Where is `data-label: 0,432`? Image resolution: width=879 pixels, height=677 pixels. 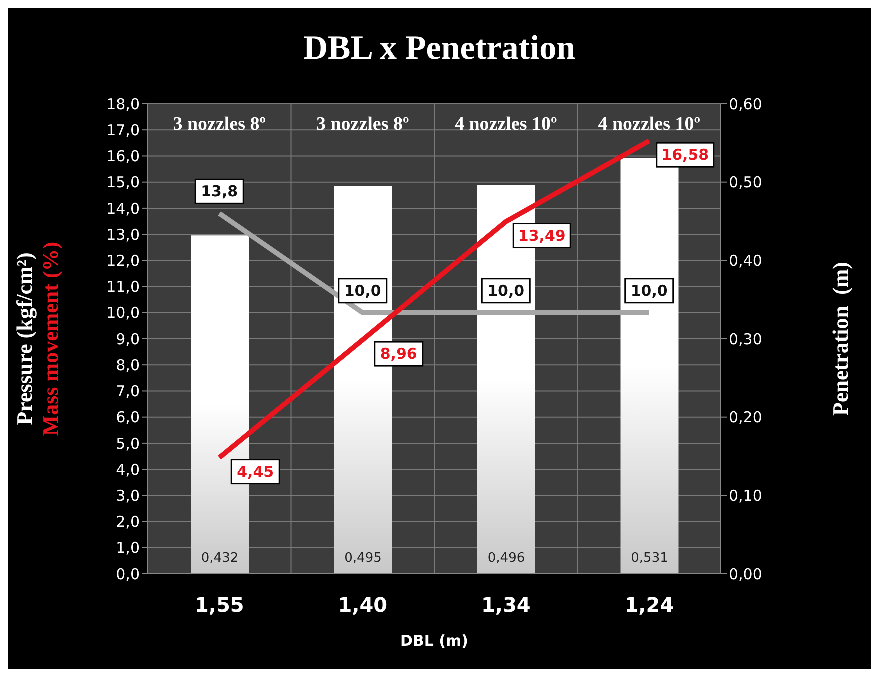
data-label: 0,432 is located at coordinates (220, 558).